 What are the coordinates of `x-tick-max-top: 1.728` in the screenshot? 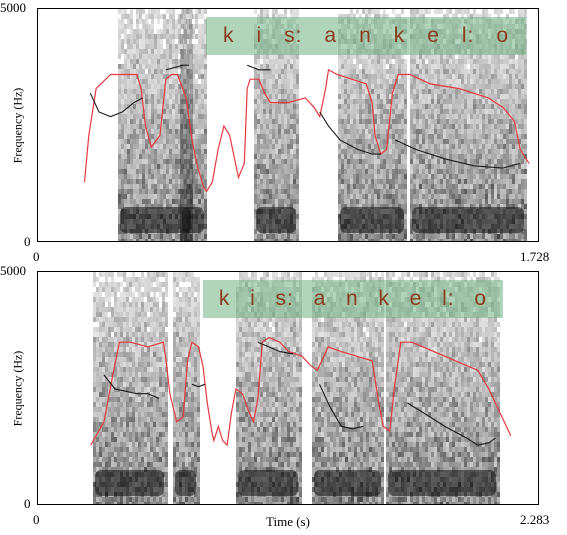 It's located at (535, 256).